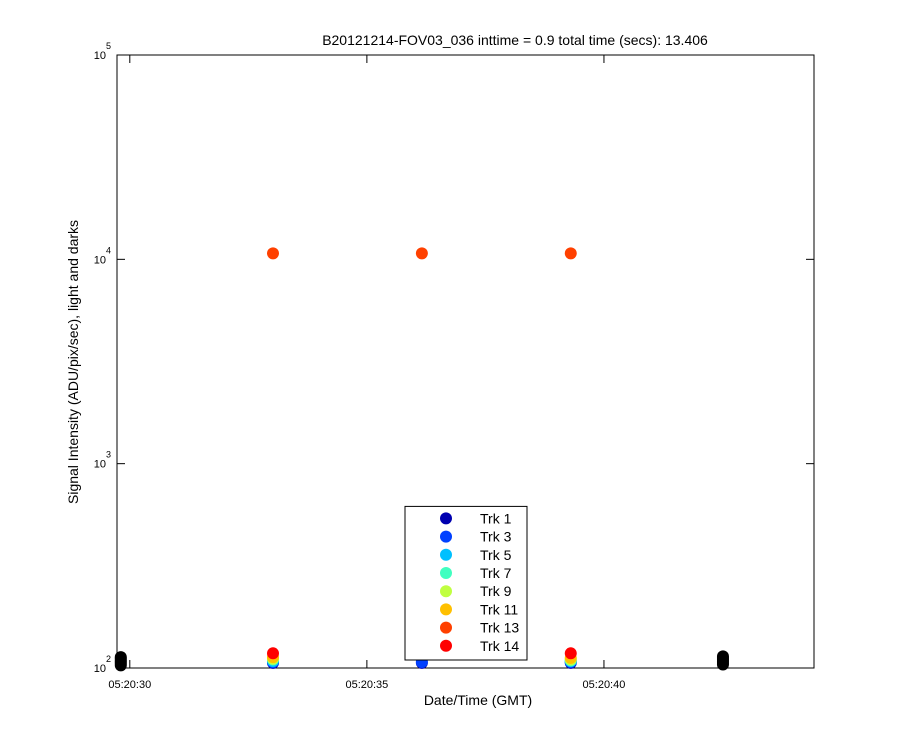 The width and height of the screenshot is (900, 750). Describe the element at coordinates (496, 518) in the screenshot. I see `legend-label: Trk 1` at that location.